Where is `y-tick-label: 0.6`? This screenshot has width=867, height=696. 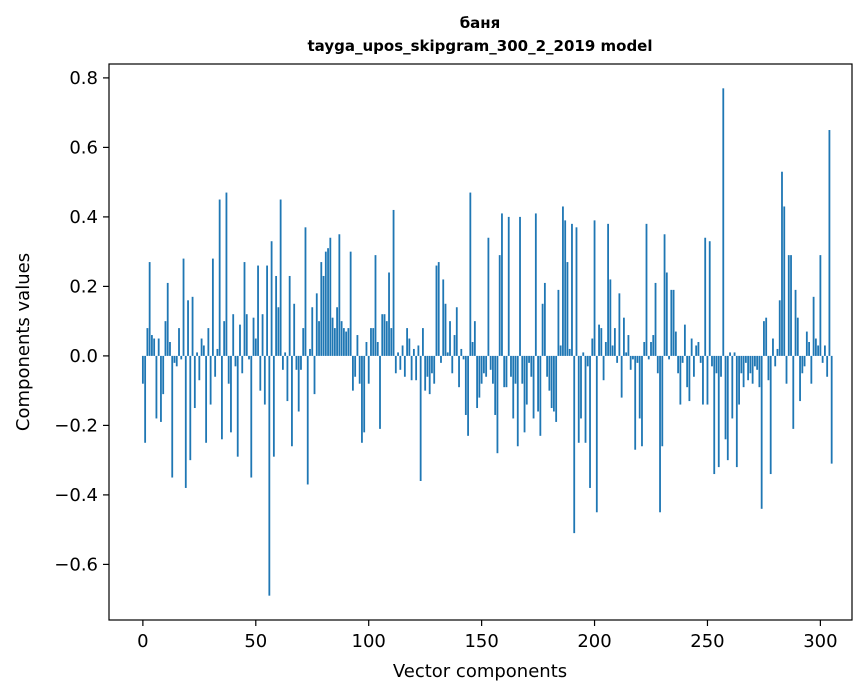 y-tick-label: 0.6 is located at coordinates (83, 147).